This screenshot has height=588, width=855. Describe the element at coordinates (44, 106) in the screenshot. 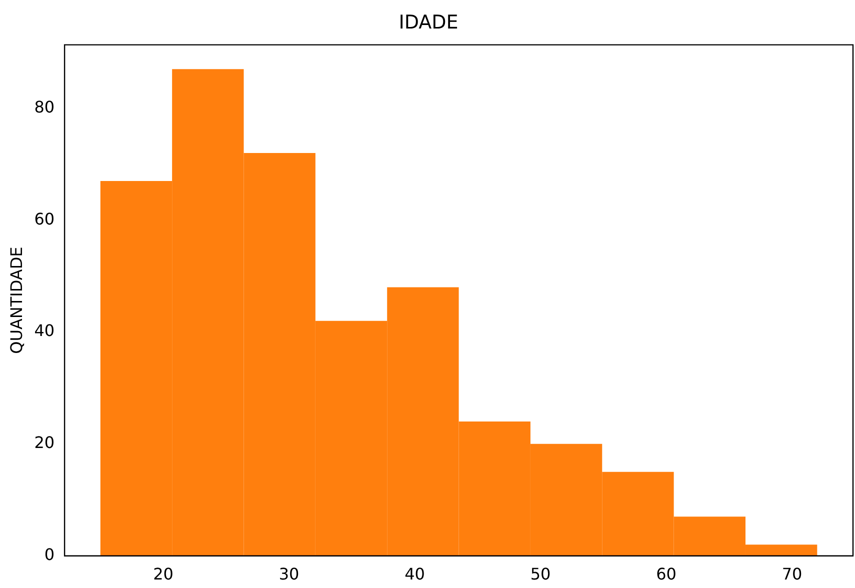

I see `y-tick-label: 80` at that location.